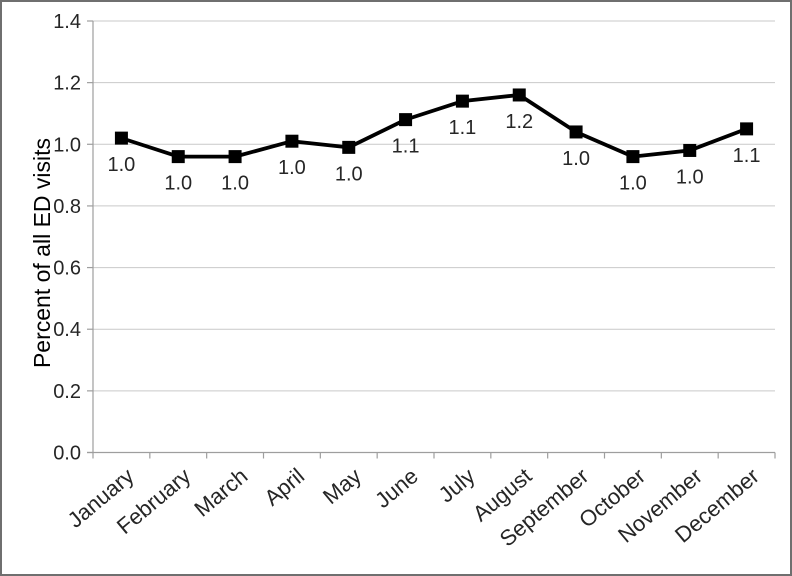 The image size is (792, 576). Describe the element at coordinates (67, 145) in the screenshot. I see `y-tick-label: 1.0` at that location.